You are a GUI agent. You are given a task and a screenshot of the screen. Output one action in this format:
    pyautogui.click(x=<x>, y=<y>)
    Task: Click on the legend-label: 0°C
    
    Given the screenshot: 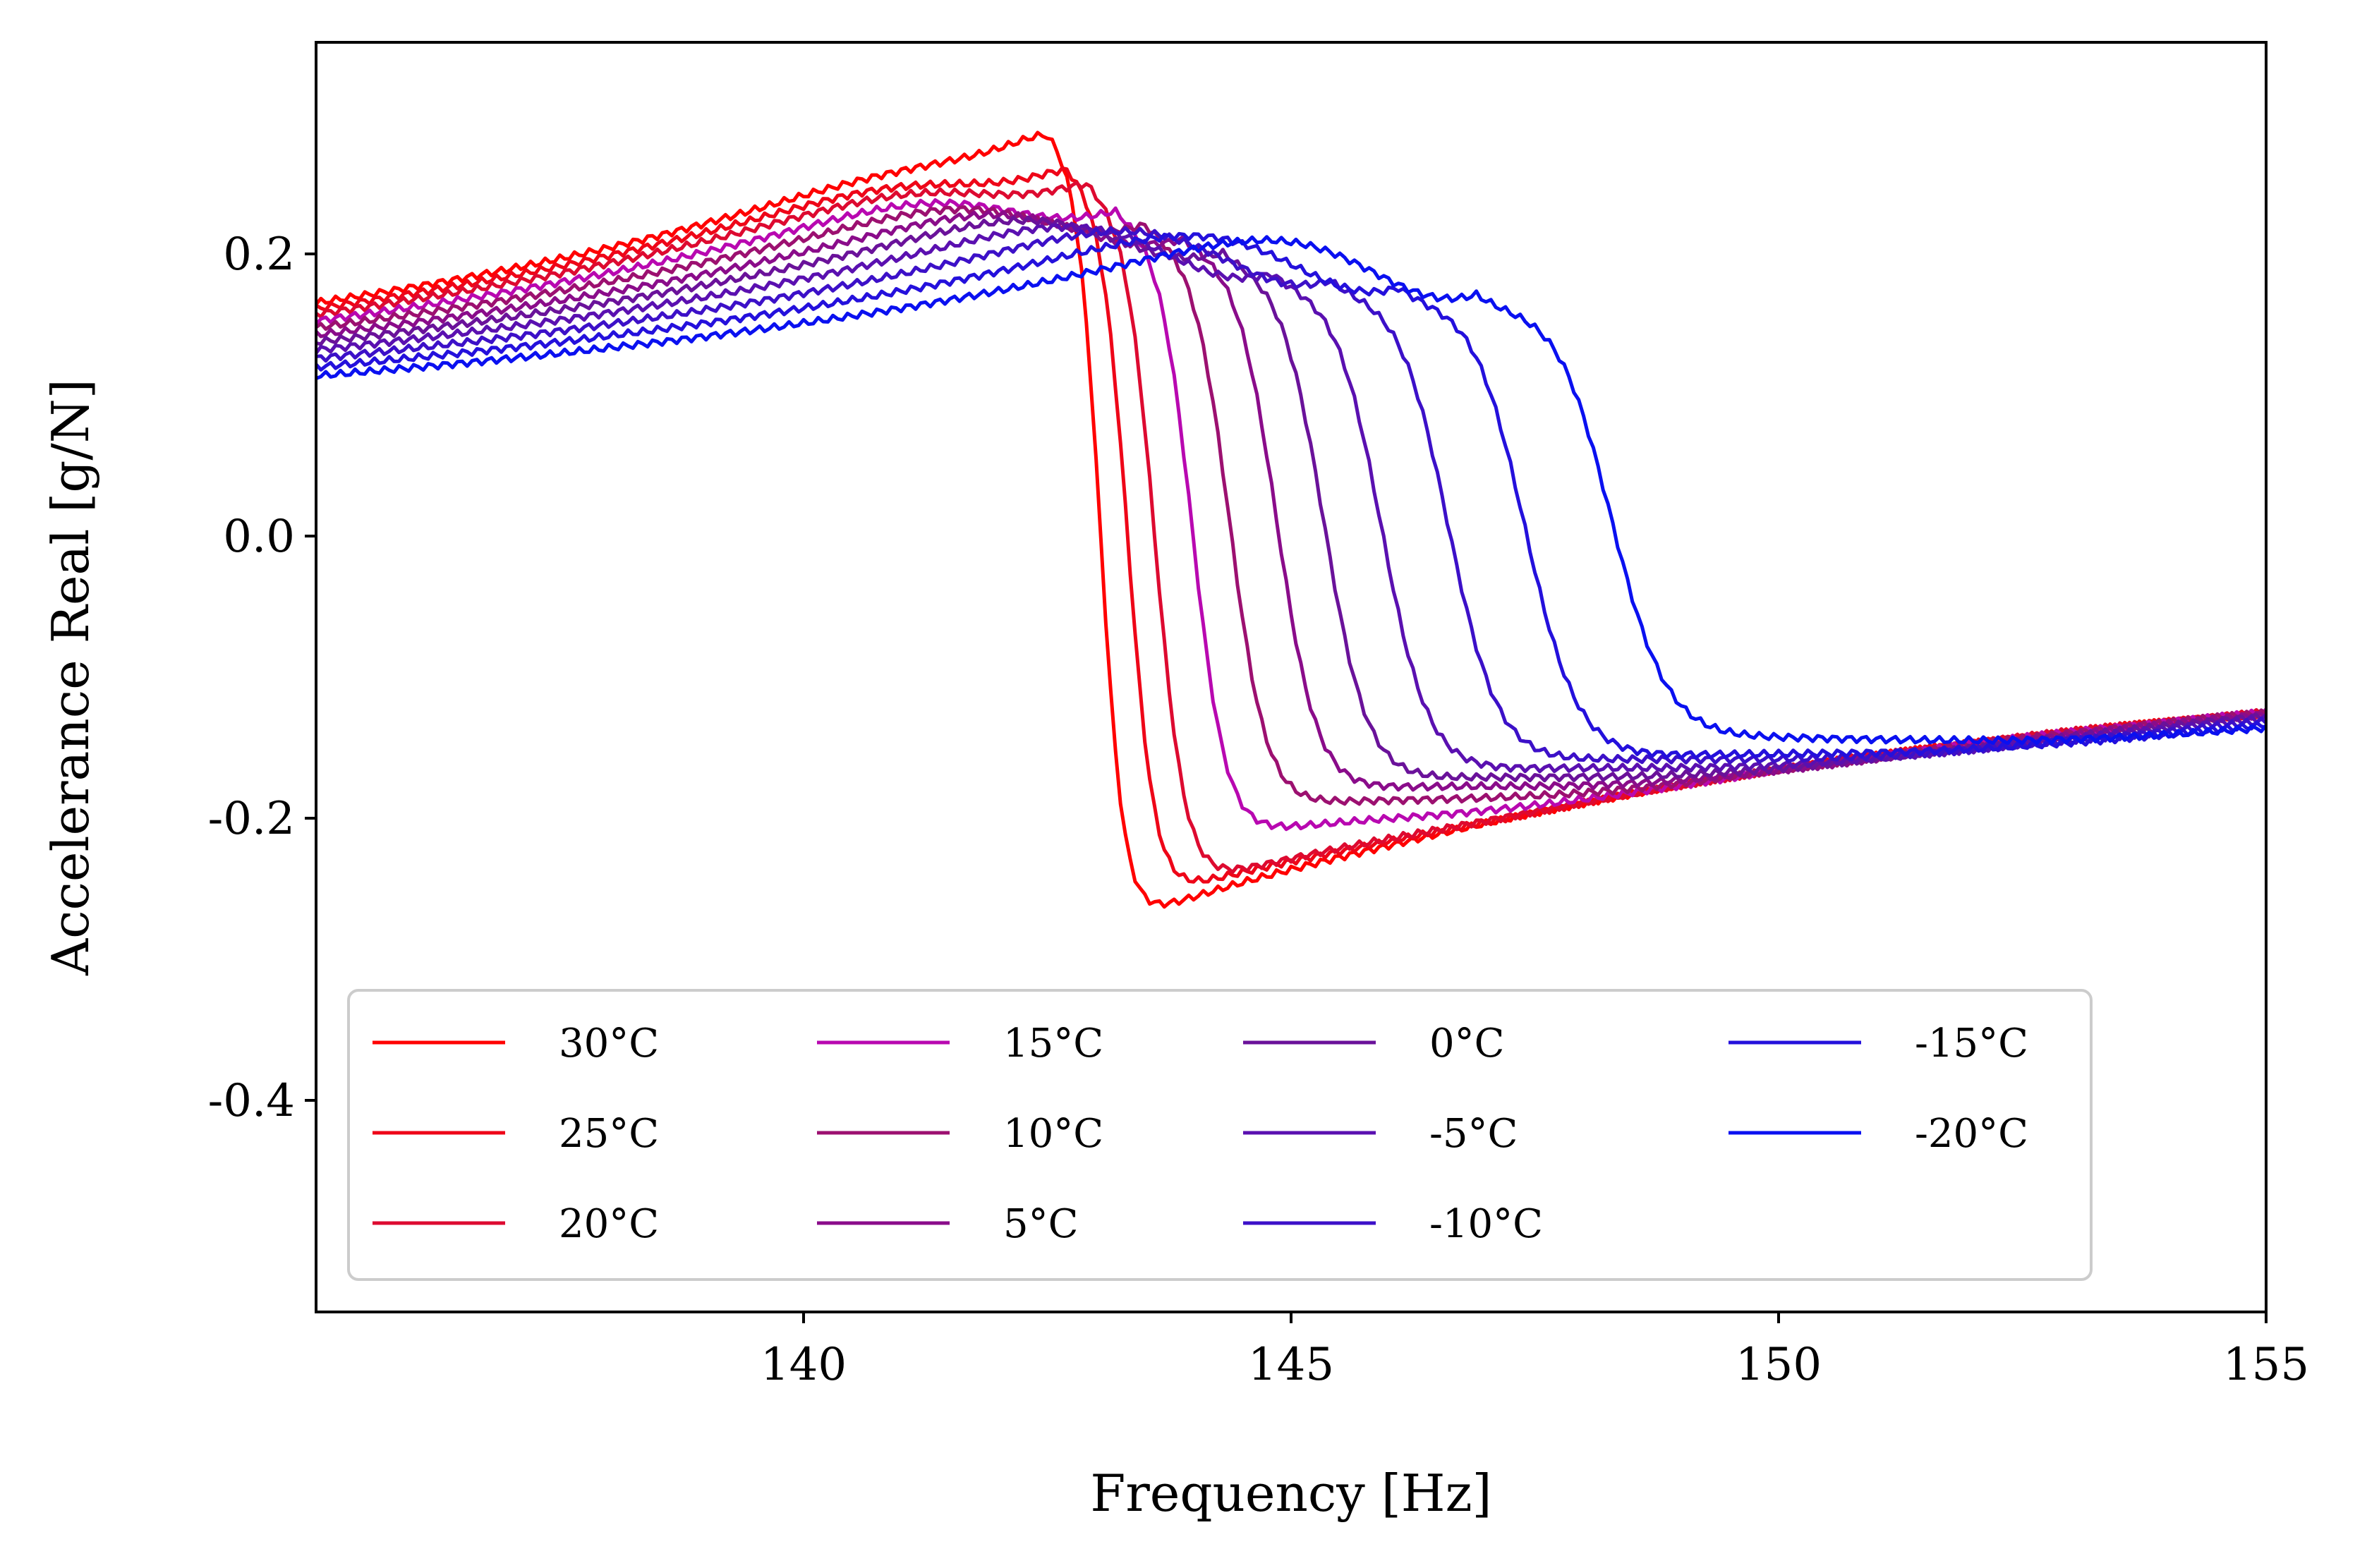 What is the action you would take?
    pyautogui.click(x=1466, y=1043)
    